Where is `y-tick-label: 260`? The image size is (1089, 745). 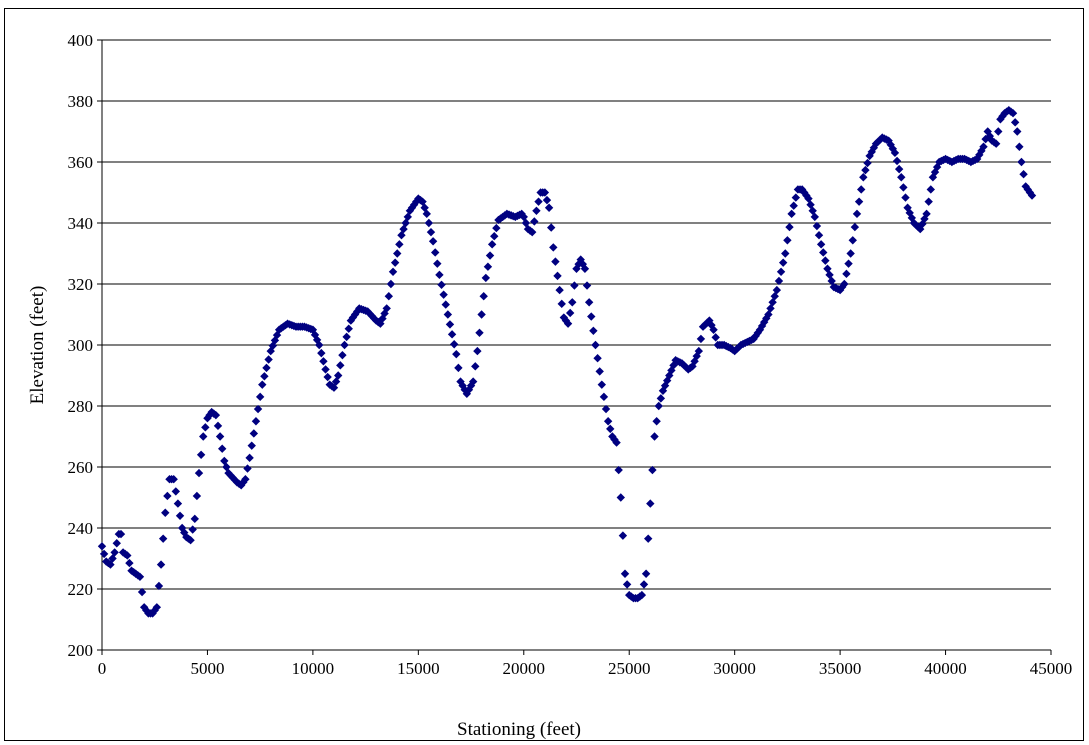 y-tick-label: 260 is located at coordinates (81, 467).